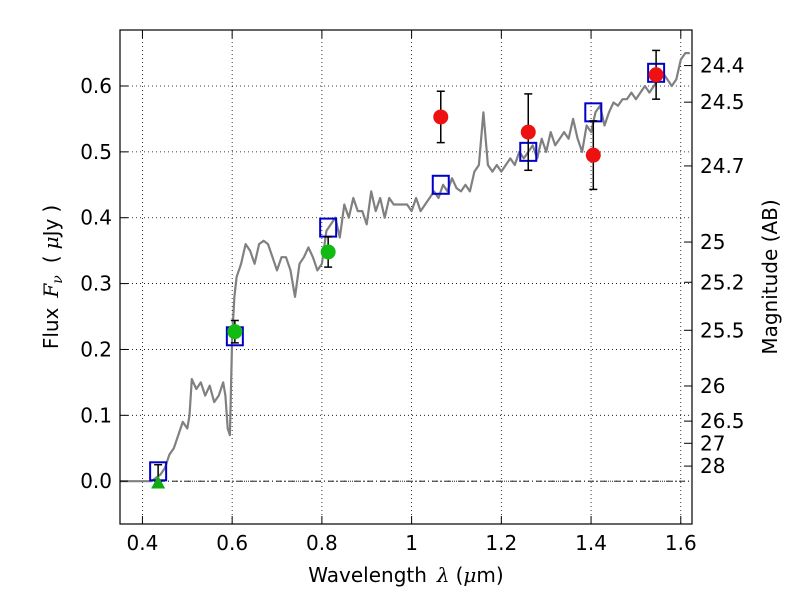 Image resolution: width=800 pixels, height=600 pixels. What do you see at coordinates (96, 86) in the screenshot?
I see `y-tick-label: 0.6` at bounding box center [96, 86].